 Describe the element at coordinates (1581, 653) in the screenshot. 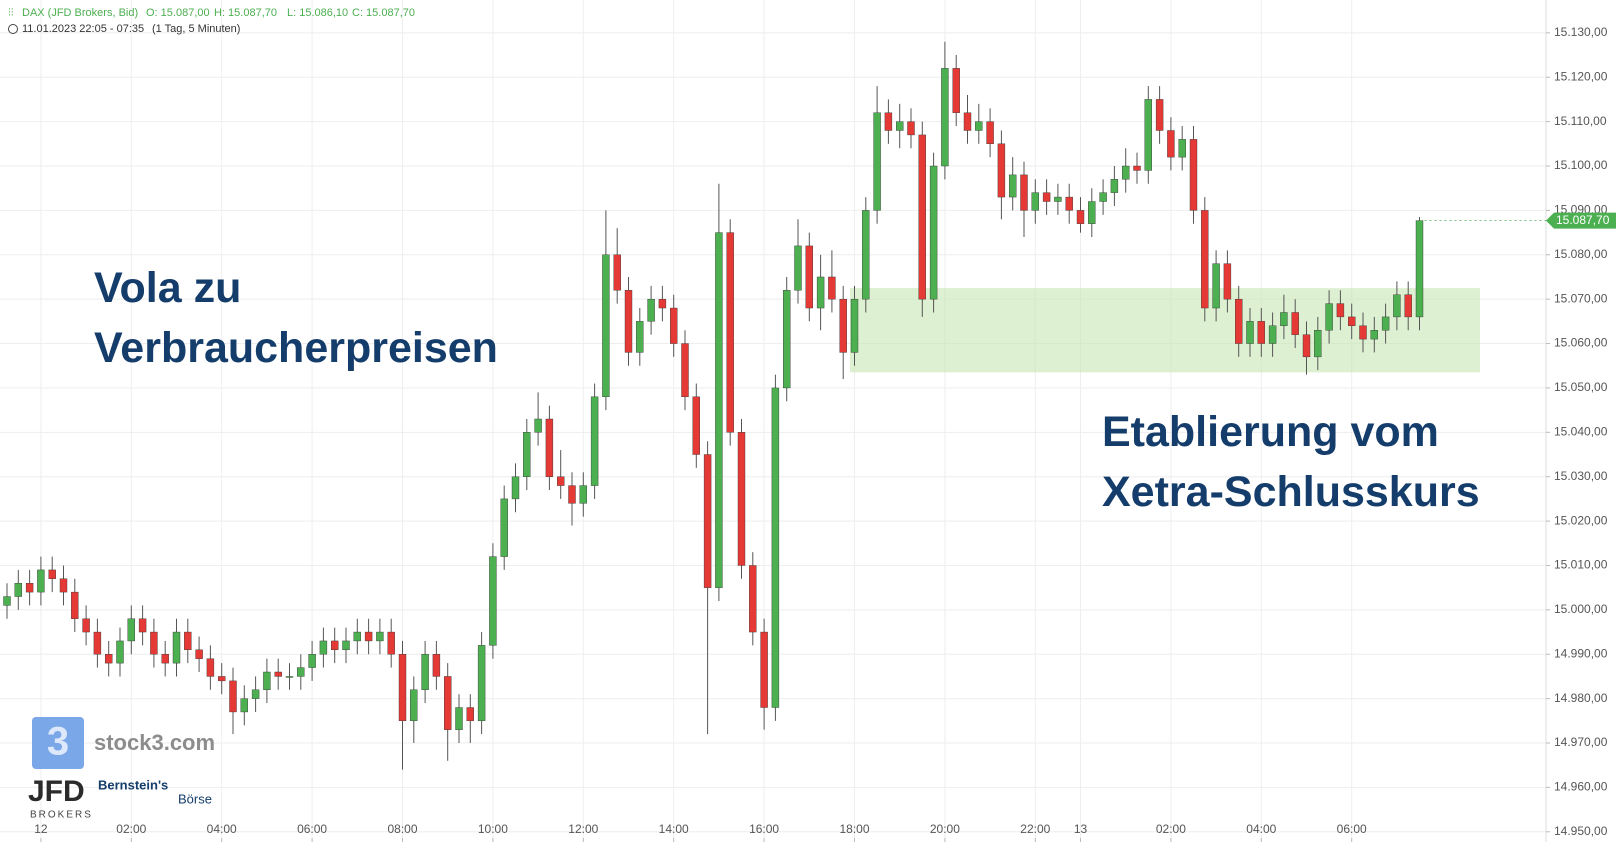

I see `y-tick-label: 14.990,00` at that location.